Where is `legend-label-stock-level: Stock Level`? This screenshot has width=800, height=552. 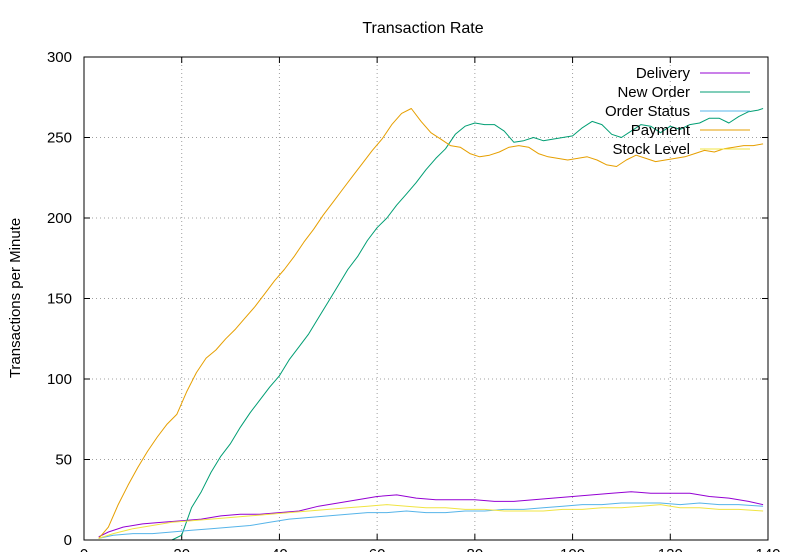
legend-label-stock-level: Stock Level is located at coordinates (651, 149).